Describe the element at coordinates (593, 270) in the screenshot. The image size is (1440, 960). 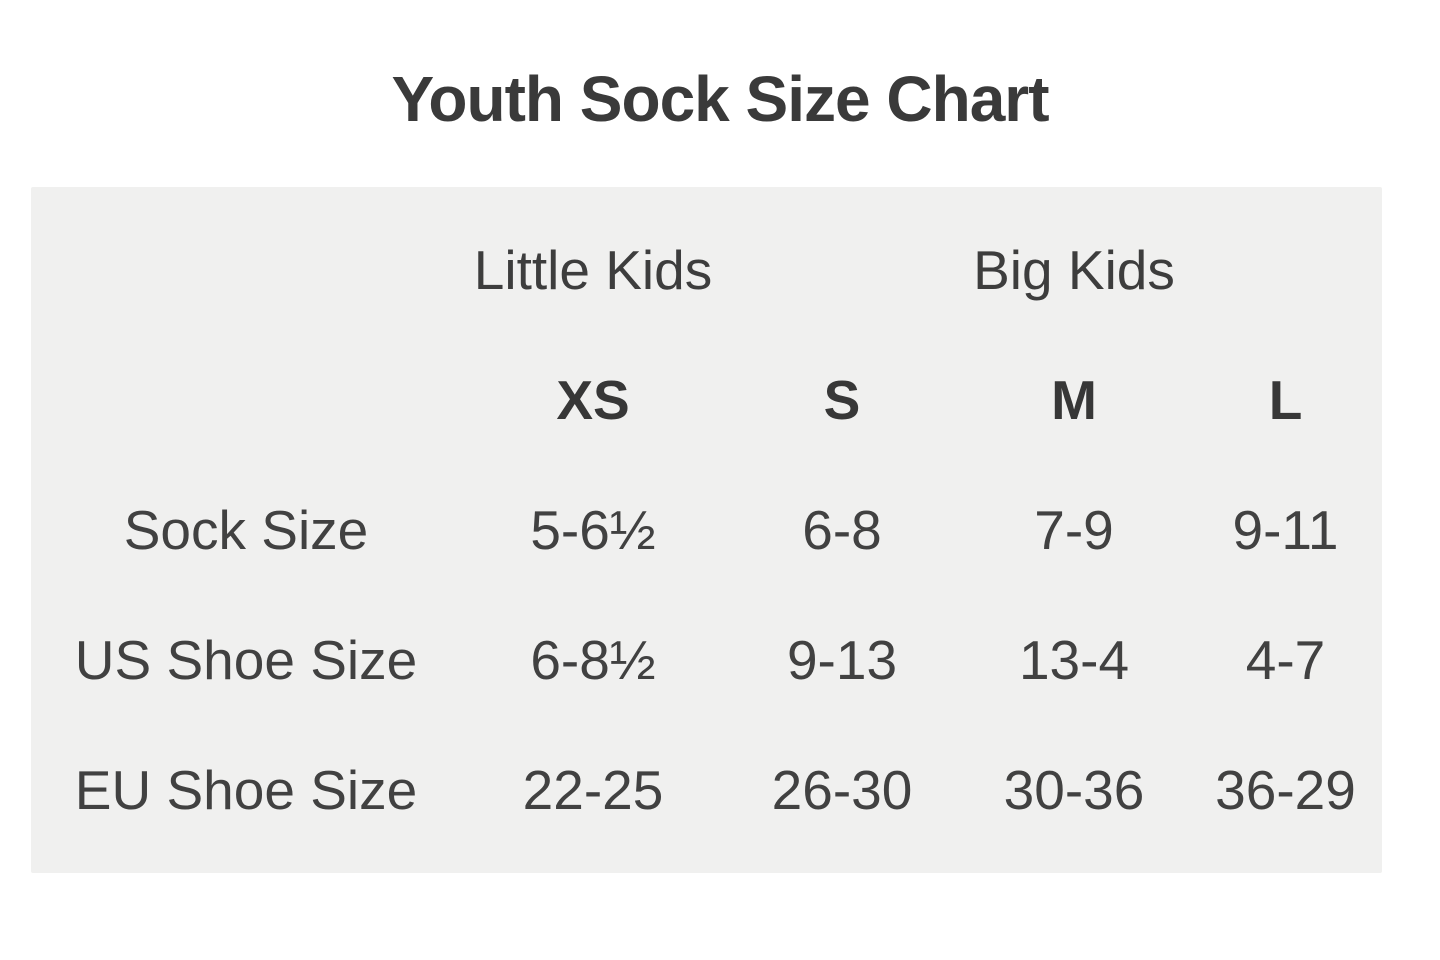
I see `group-header-little-kids: Little Kids` at that location.